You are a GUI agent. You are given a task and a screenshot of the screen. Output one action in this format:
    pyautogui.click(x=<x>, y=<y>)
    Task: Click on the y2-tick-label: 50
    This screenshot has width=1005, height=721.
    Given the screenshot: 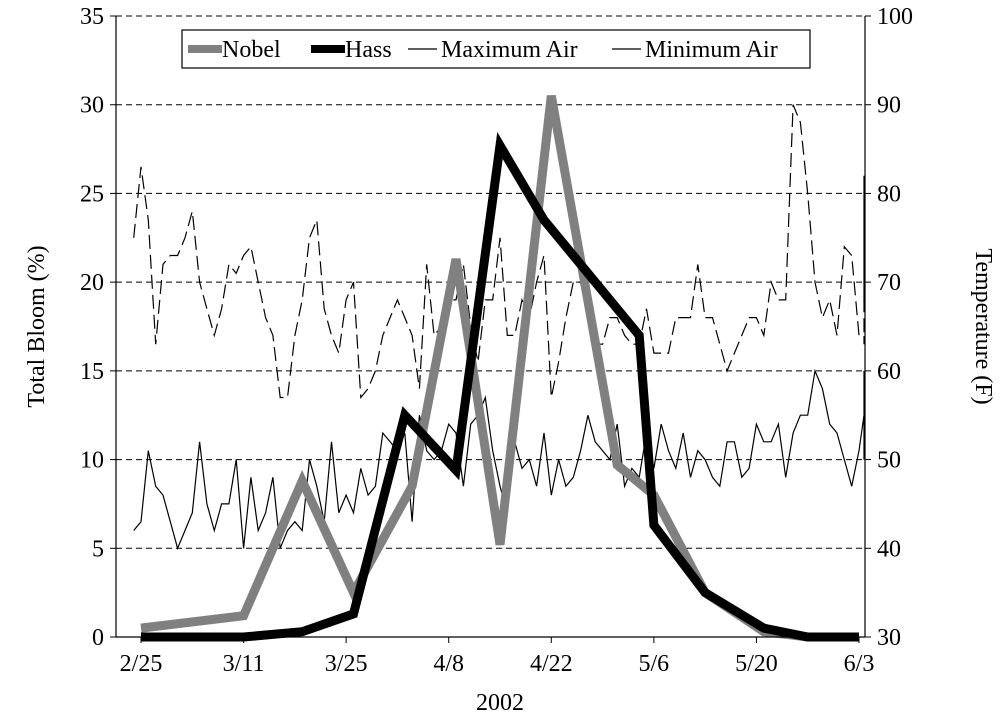 What is the action you would take?
    pyautogui.click(x=889, y=461)
    